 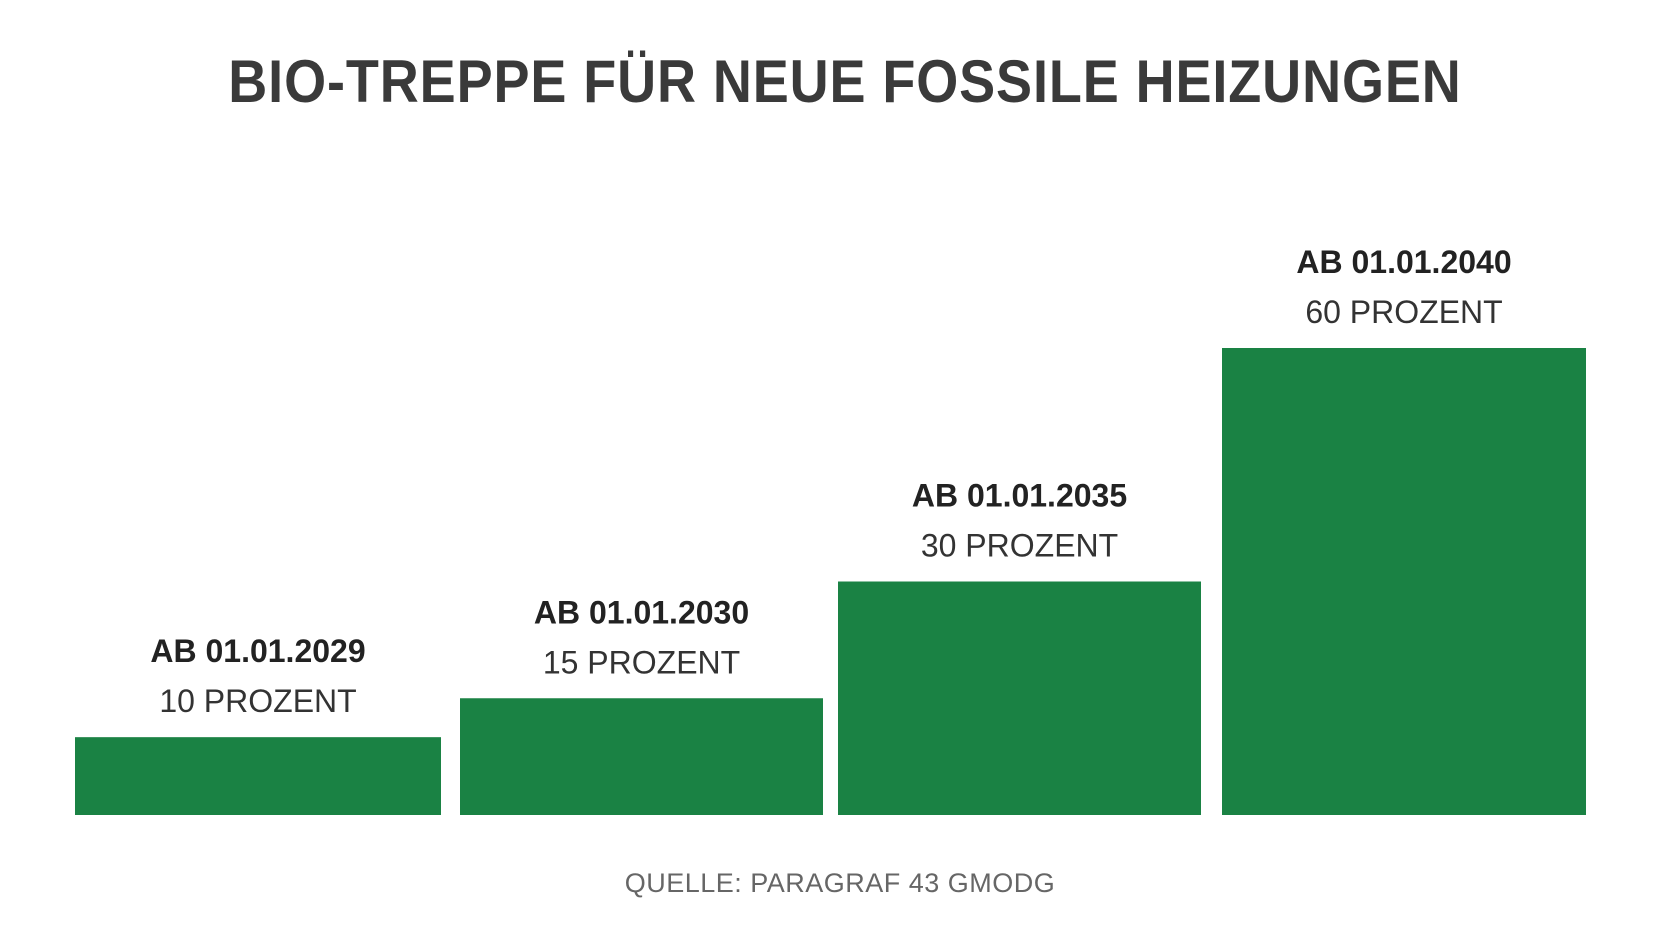 What do you see at coordinates (641, 612) in the screenshot?
I see `bar-2-category-label: AB 01.01.2030` at bounding box center [641, 612].